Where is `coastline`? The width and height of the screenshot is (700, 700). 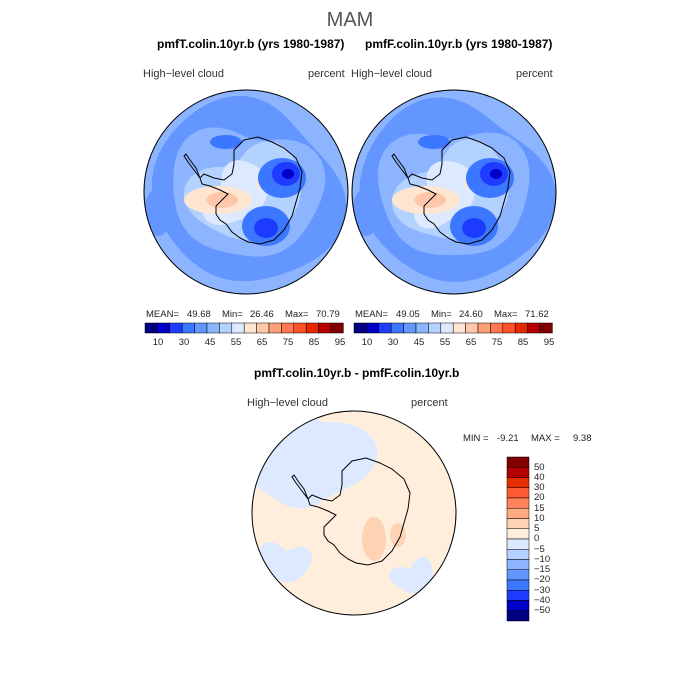
coastline is located at coordinates (459, 190).